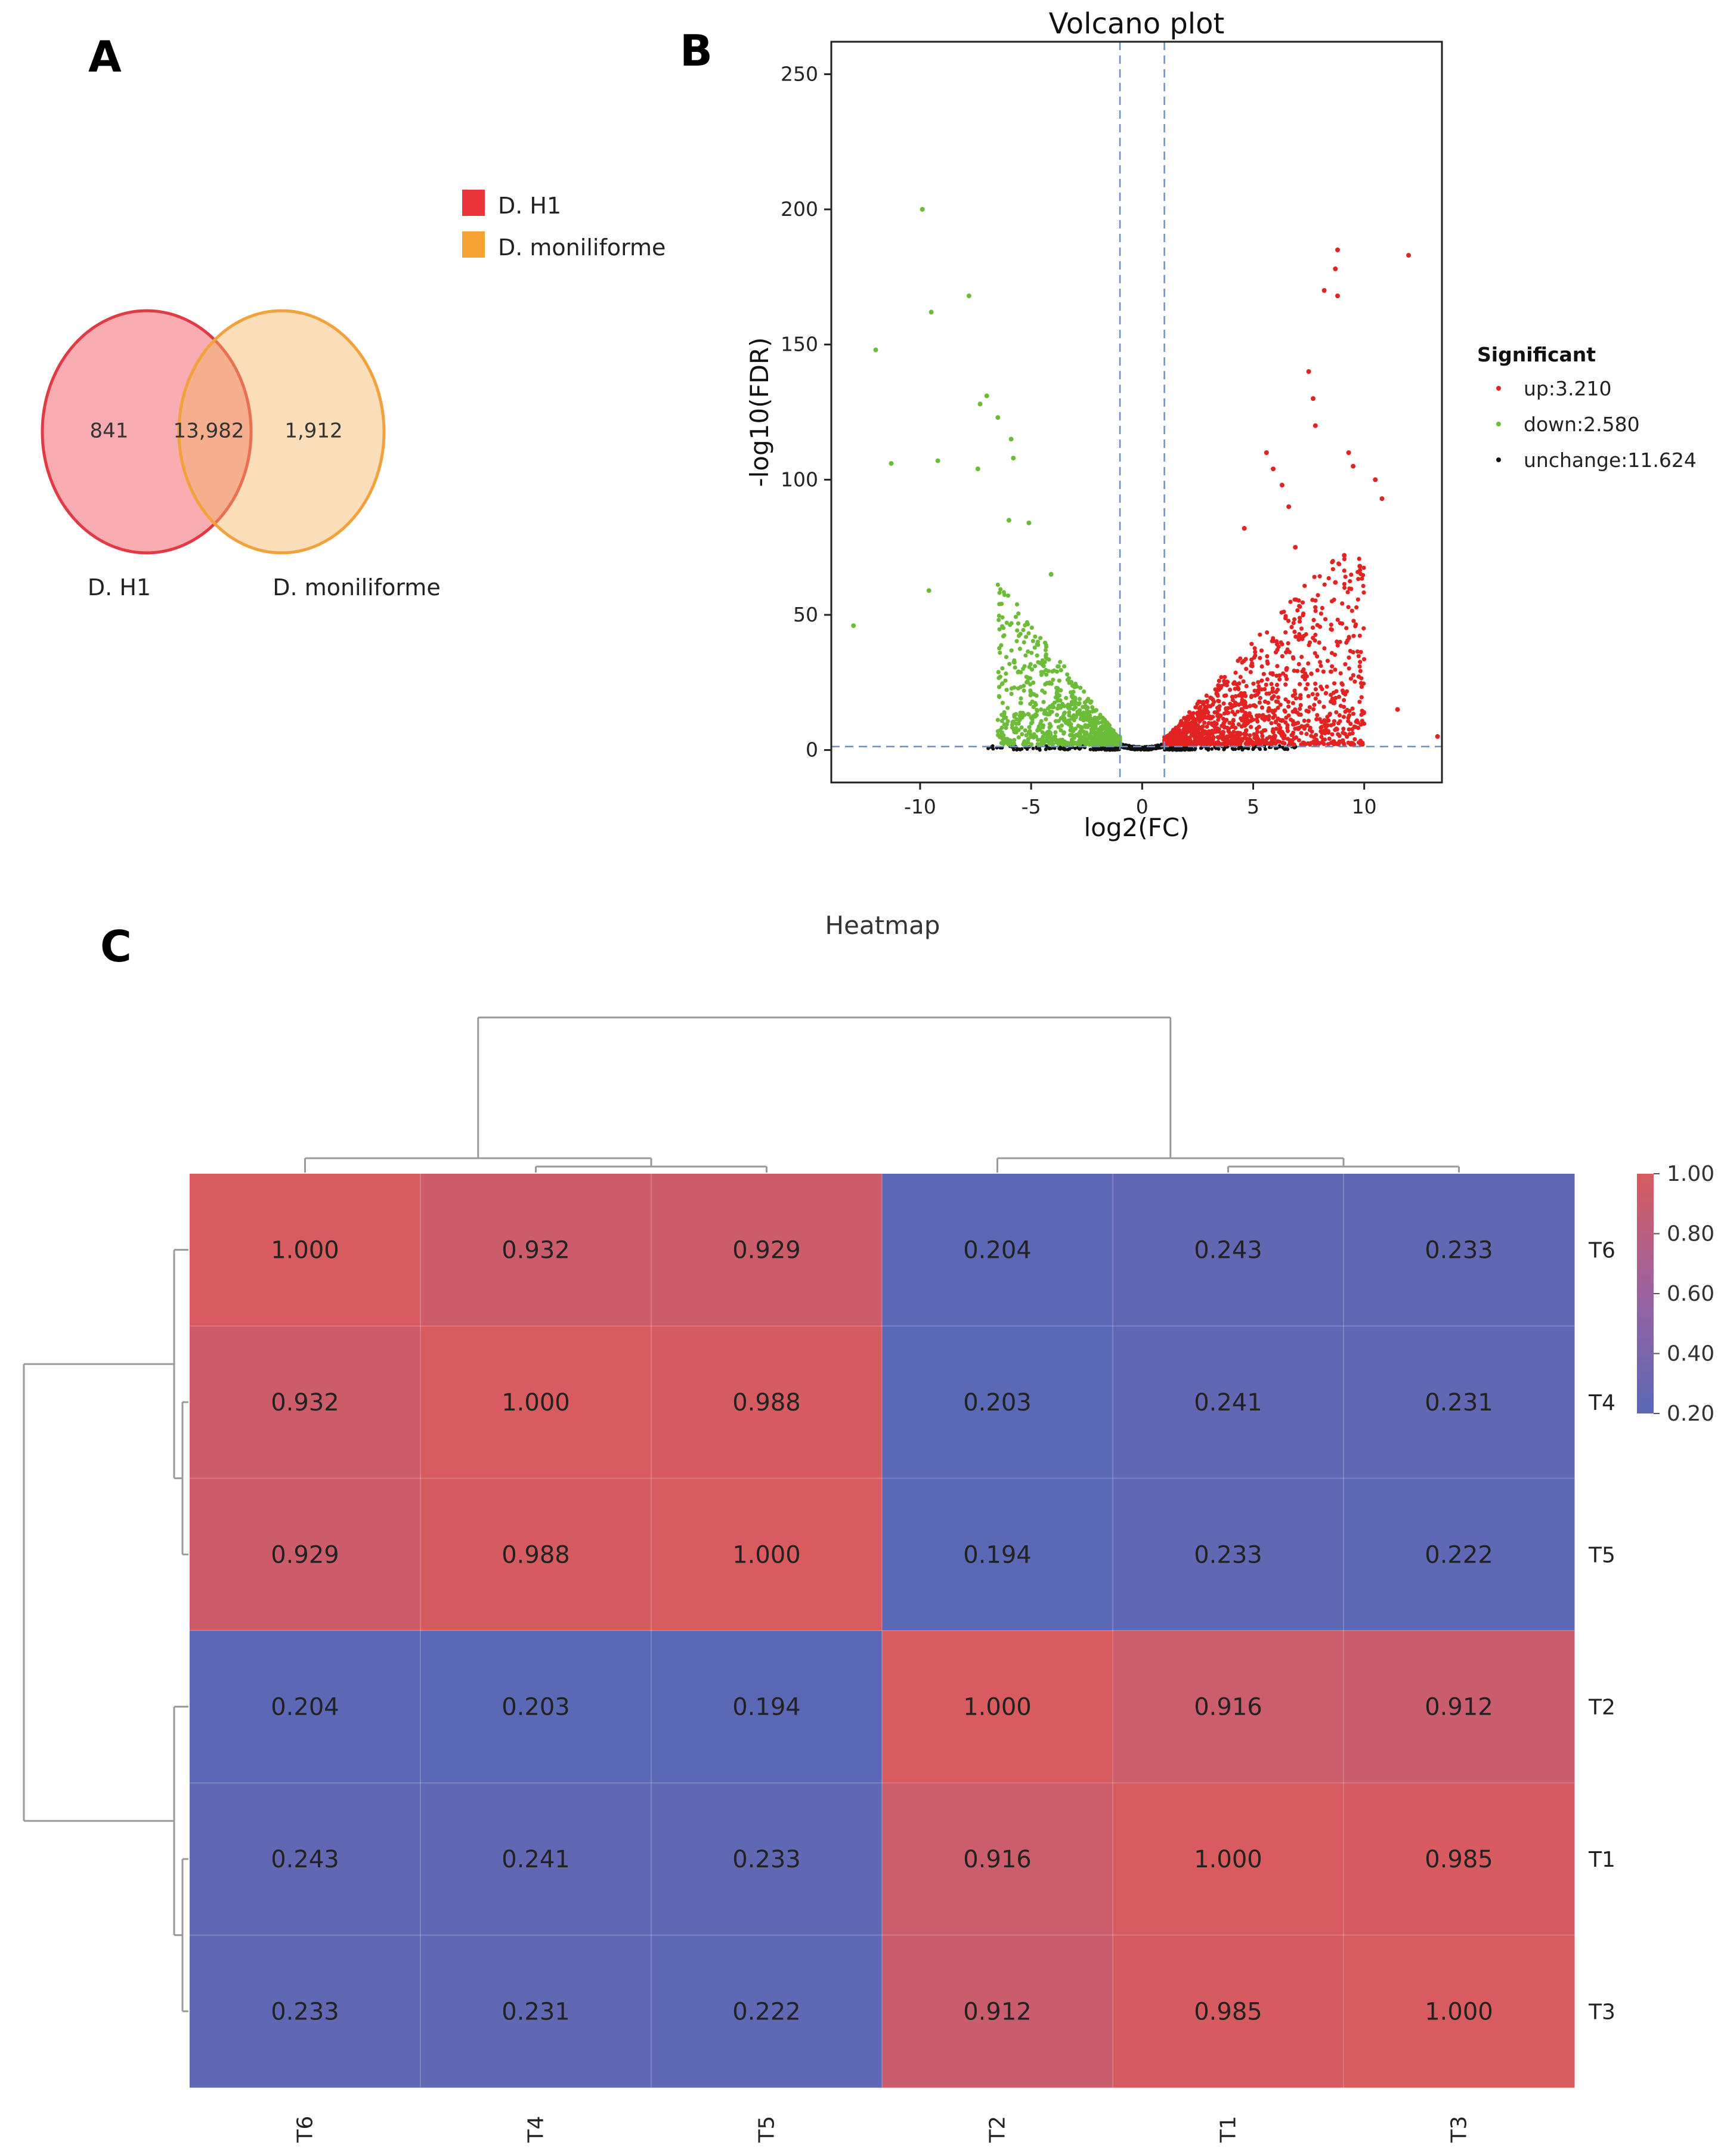  Describe the element at coordinates (759, 412) in the screenshot. I see `volcano-y-axis-title: -log10(FDR)` at that location.